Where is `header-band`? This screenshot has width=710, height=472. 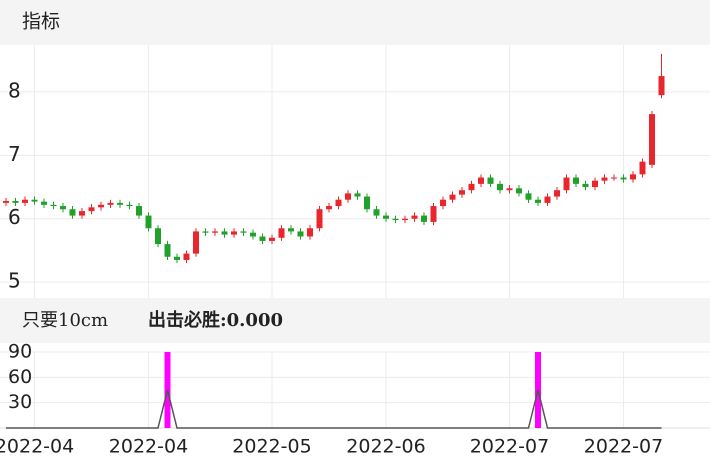
header-band is located at coordinates (355, 22).